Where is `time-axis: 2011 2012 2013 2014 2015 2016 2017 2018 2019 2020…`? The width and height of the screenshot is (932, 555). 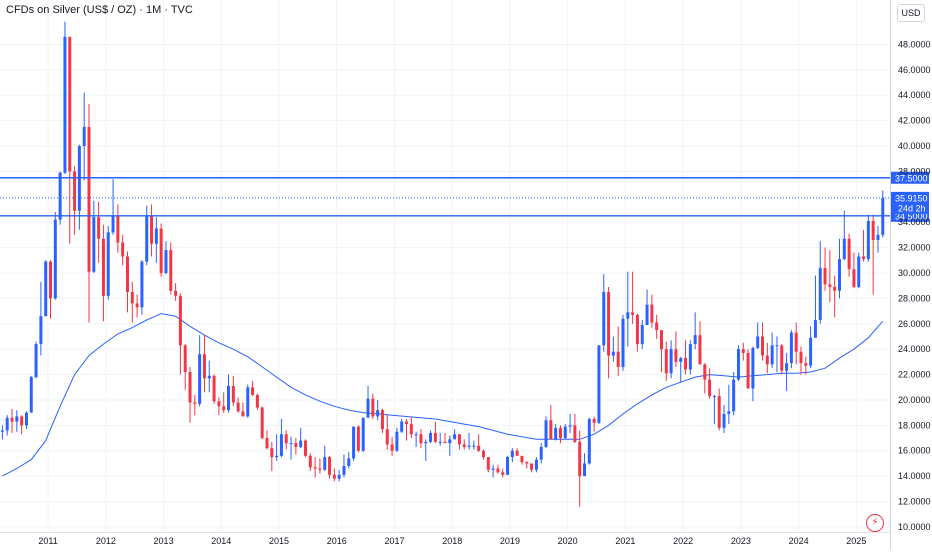
time-axis: 2011 2012 2013 2014 2015 2016 2017 2018 2019 2020… is located at coordinates (445, 539).